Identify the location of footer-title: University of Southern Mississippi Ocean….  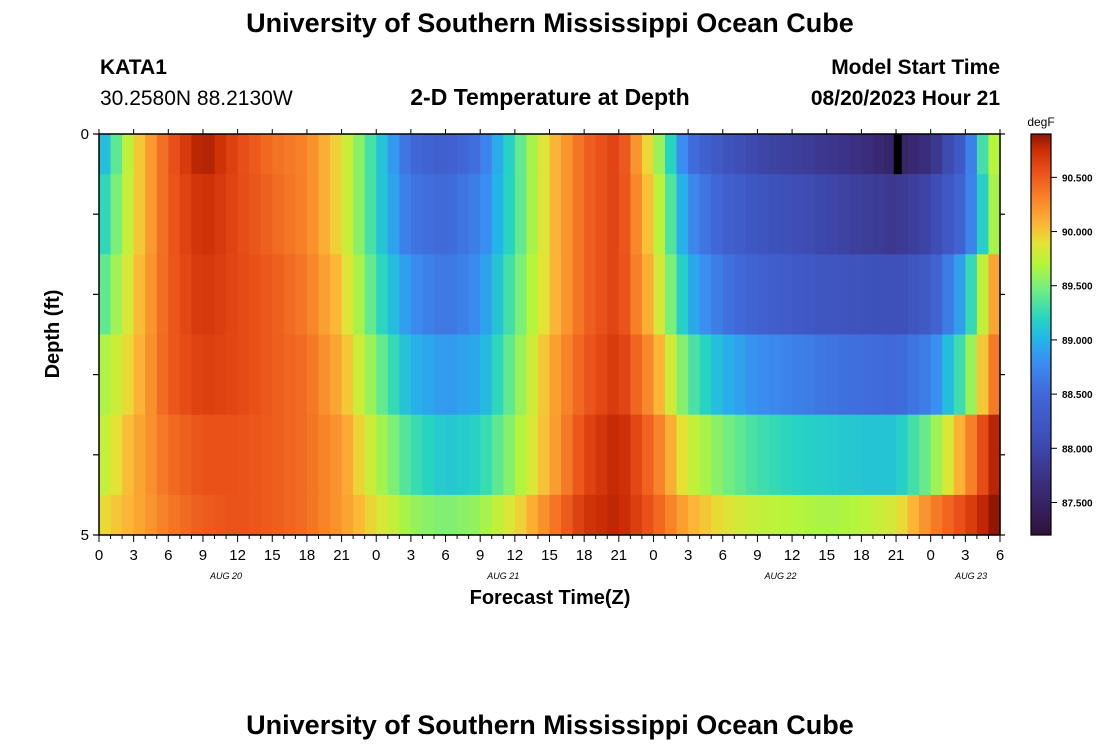
(550, 725).